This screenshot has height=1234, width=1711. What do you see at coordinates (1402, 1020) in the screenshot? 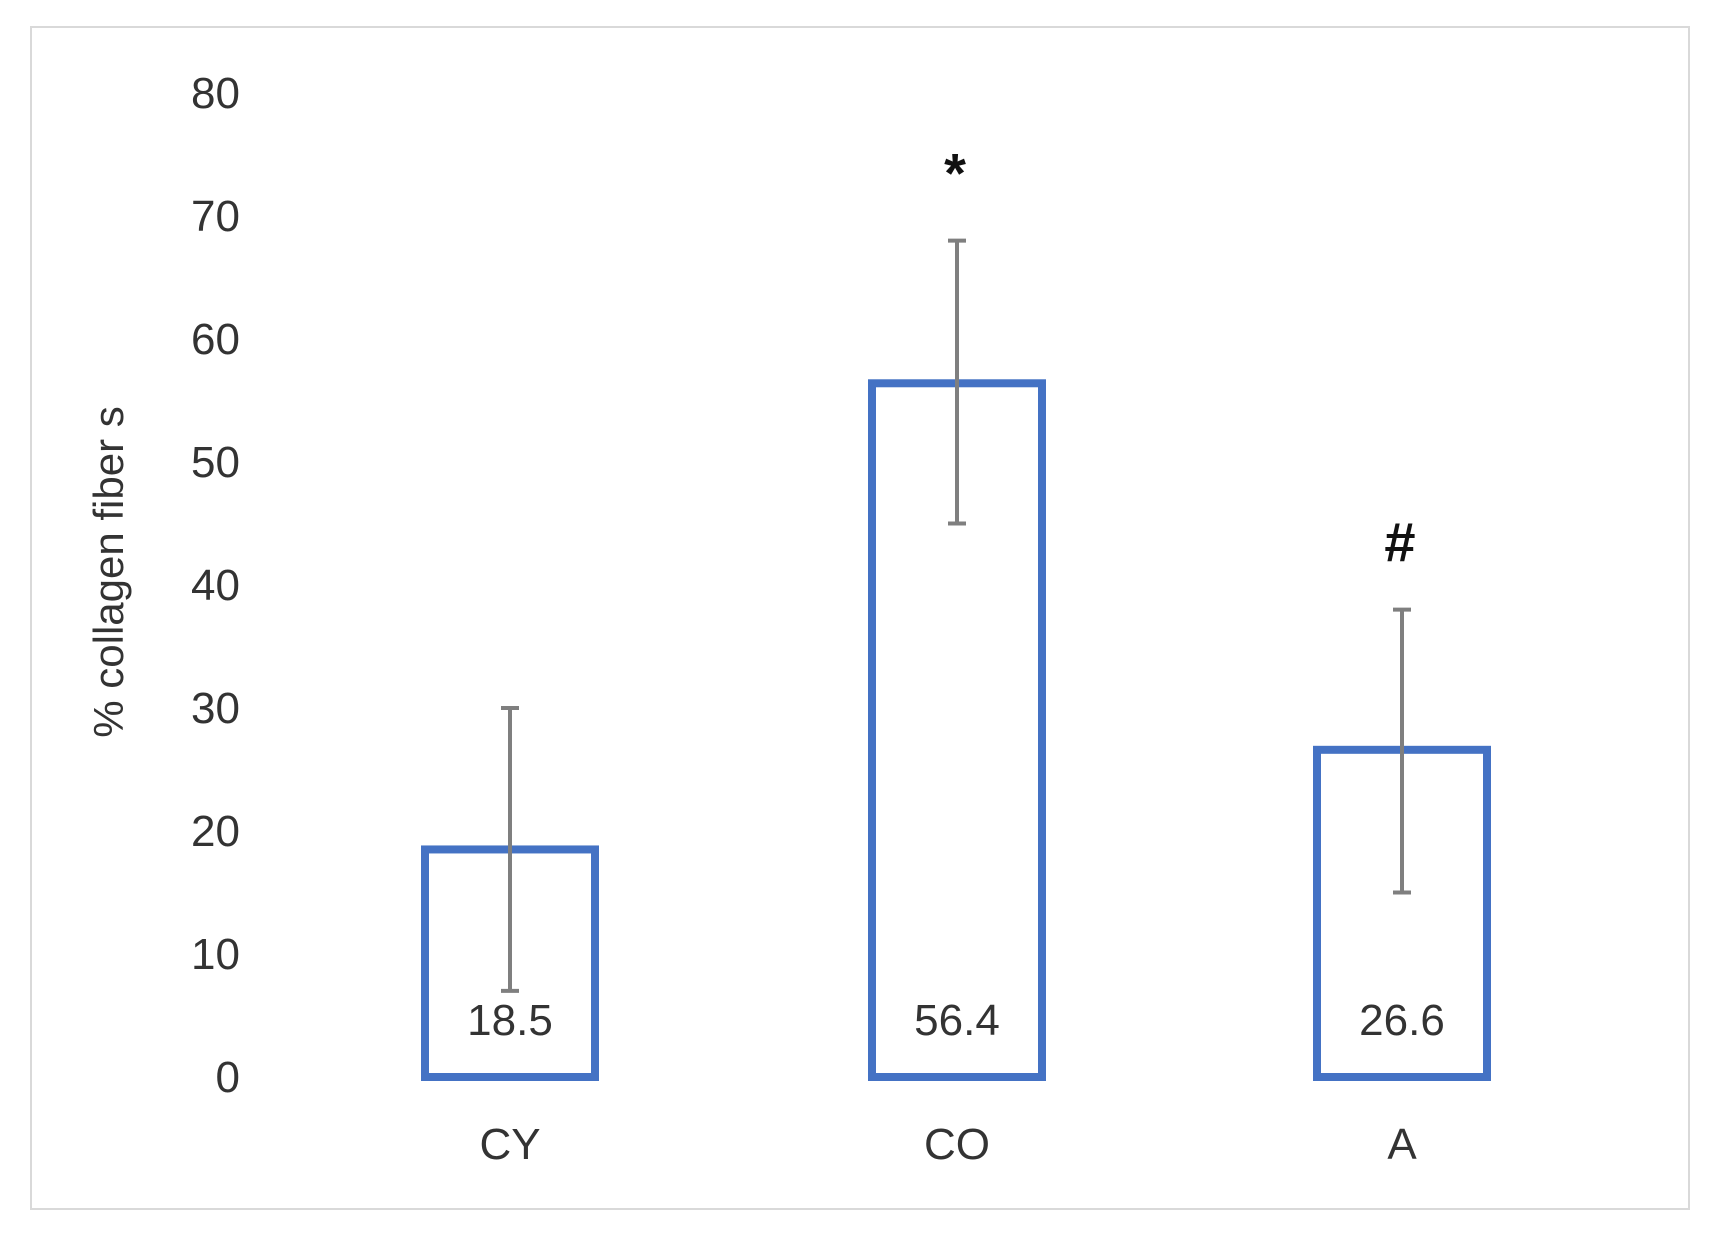
I see `data-label-a: 26.6` at bounding box center [1402, 1020].